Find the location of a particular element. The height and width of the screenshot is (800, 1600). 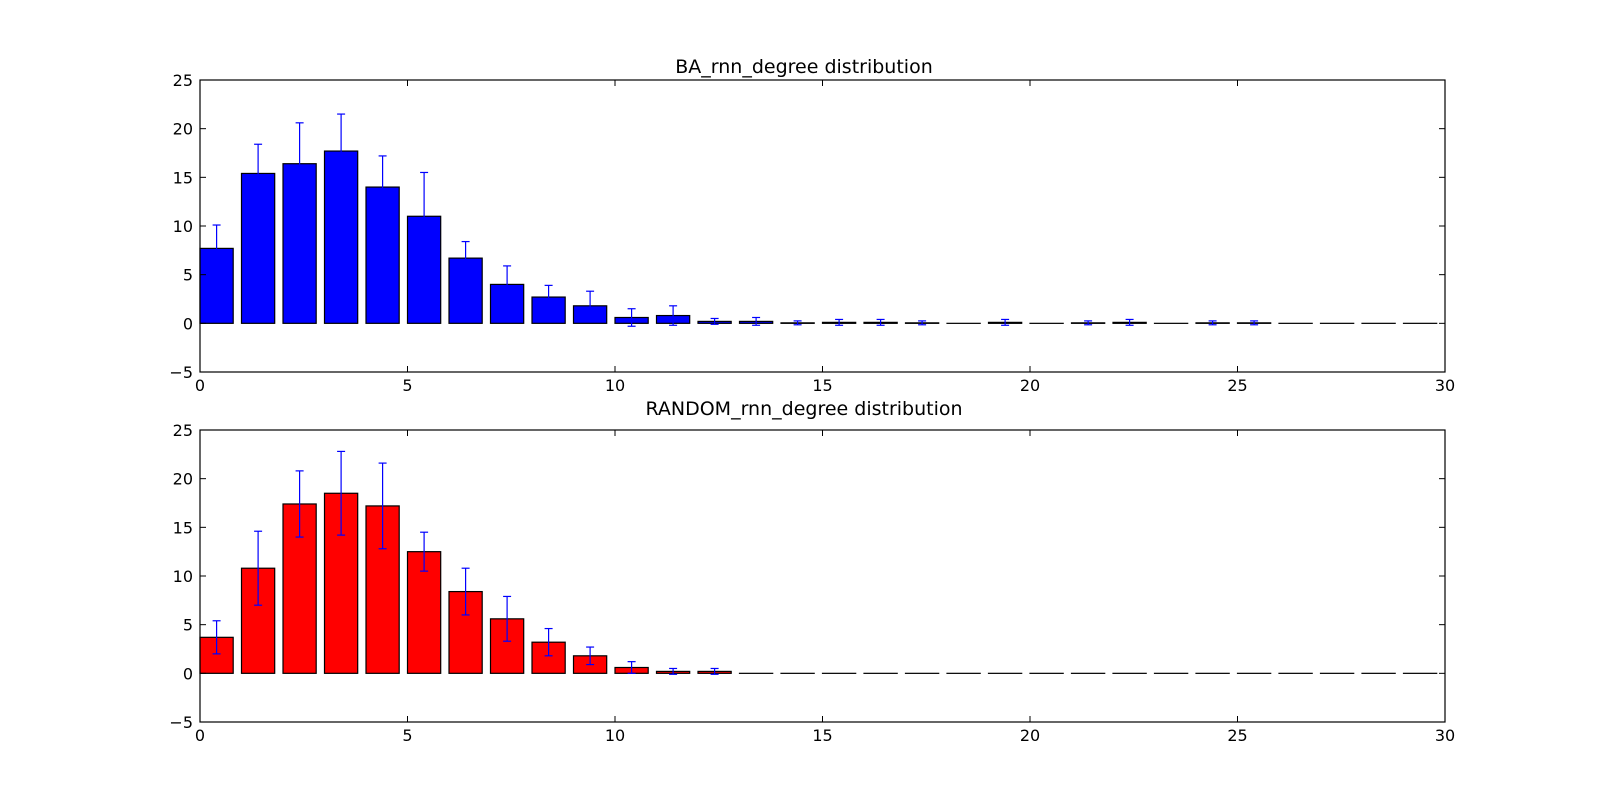

chart-title: BA_rnn_degree distribution is located at coordinates (804, 67).